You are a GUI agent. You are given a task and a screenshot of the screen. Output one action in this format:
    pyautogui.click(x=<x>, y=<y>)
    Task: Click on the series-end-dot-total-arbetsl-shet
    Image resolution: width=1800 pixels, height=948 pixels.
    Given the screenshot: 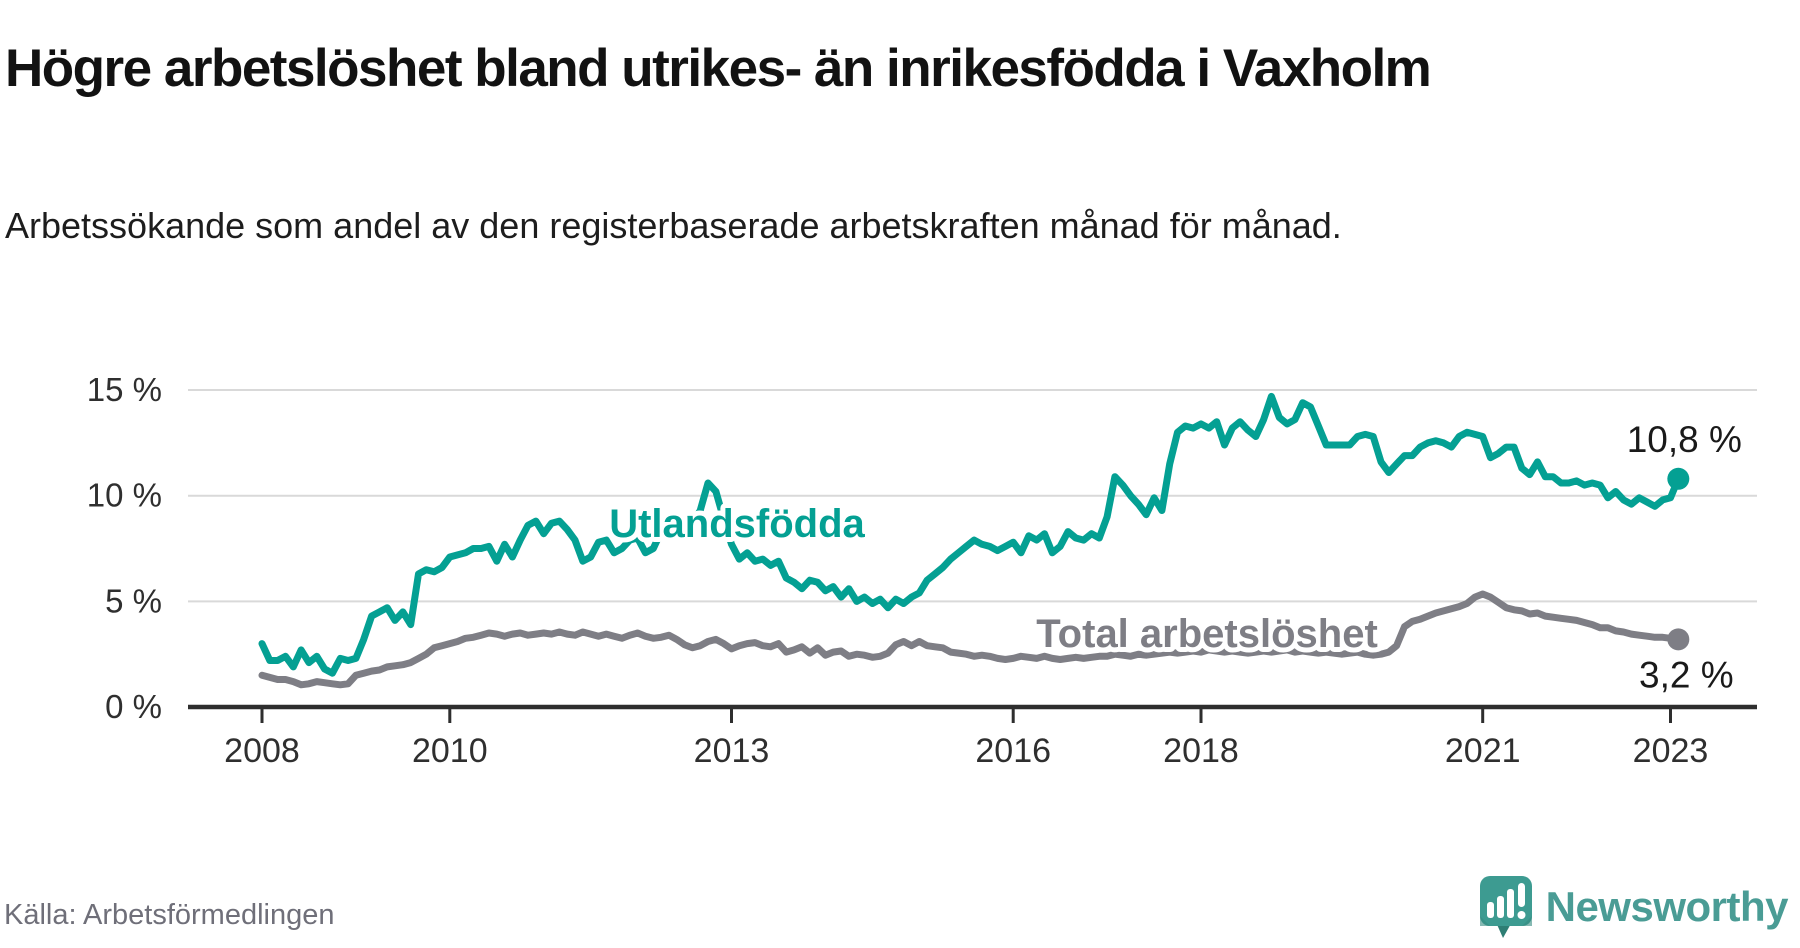 What is the action you would take?
    pyautogui.click(x=1678, y=639)
    